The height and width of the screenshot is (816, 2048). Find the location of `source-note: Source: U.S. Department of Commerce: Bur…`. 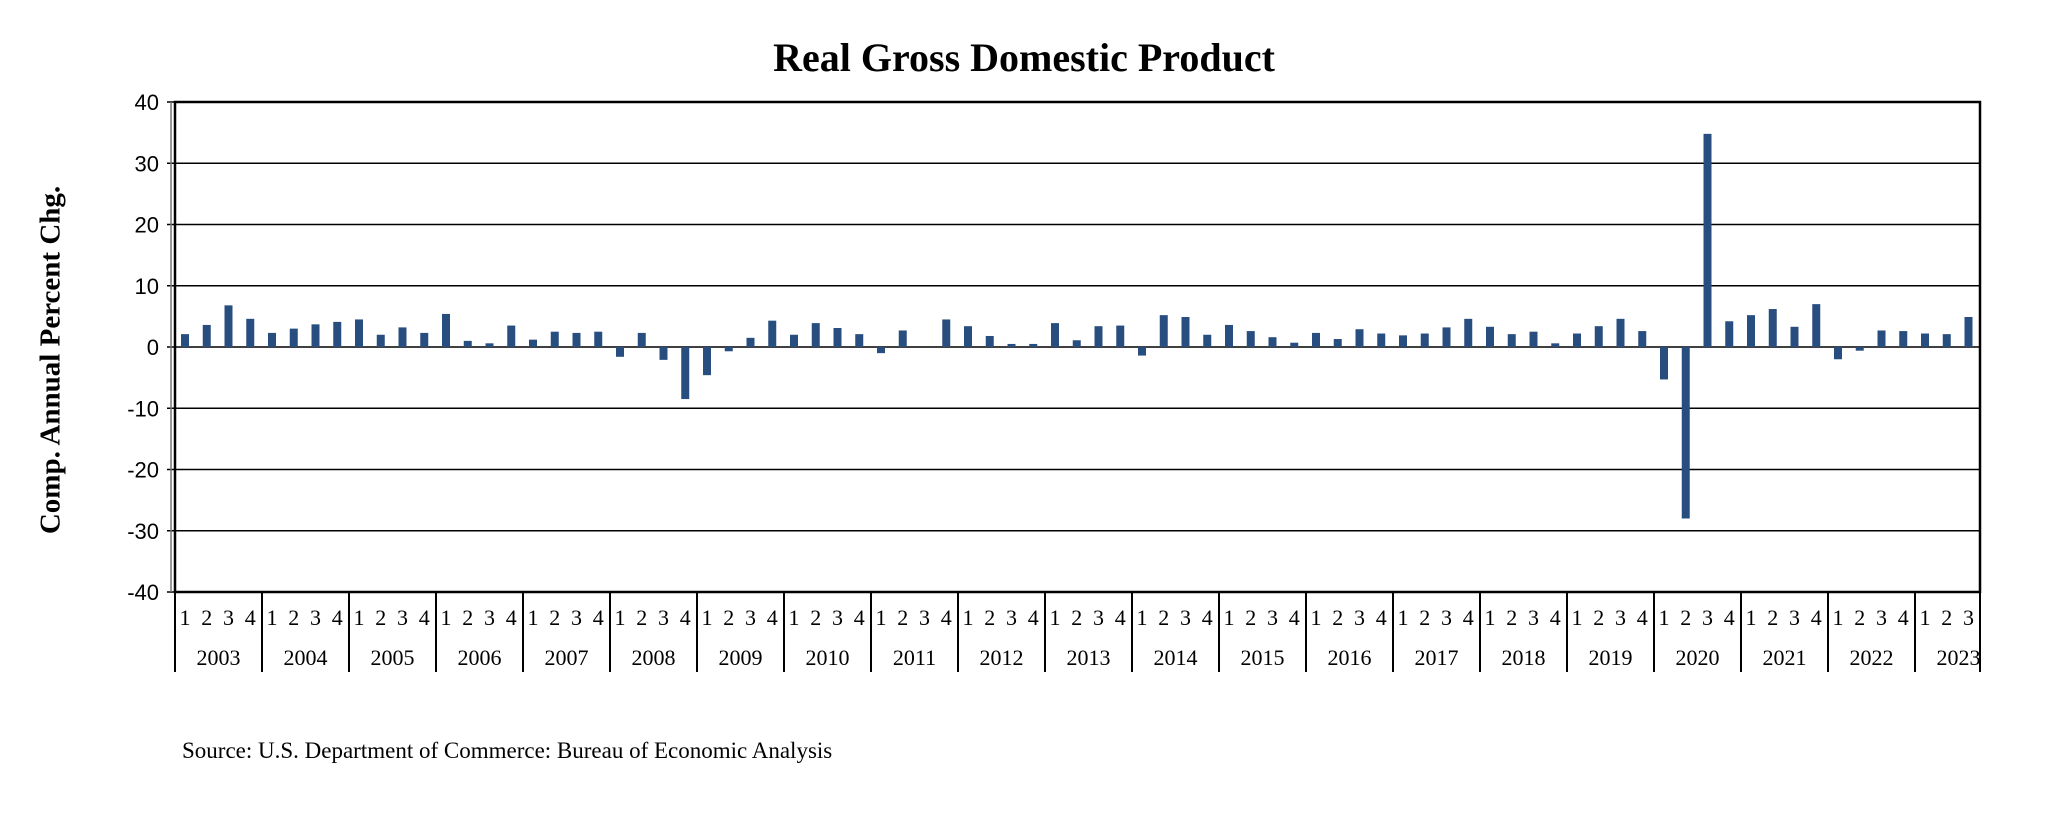

source-note: Source: U.S. Department of Commerce: Bur… is located at coordinates (507, 750).